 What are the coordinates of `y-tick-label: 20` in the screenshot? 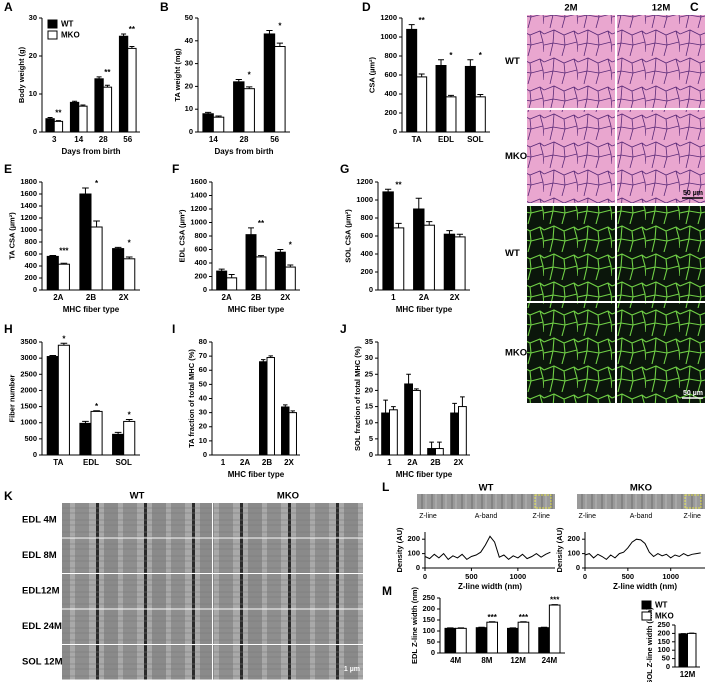 It's located at (189, 85).